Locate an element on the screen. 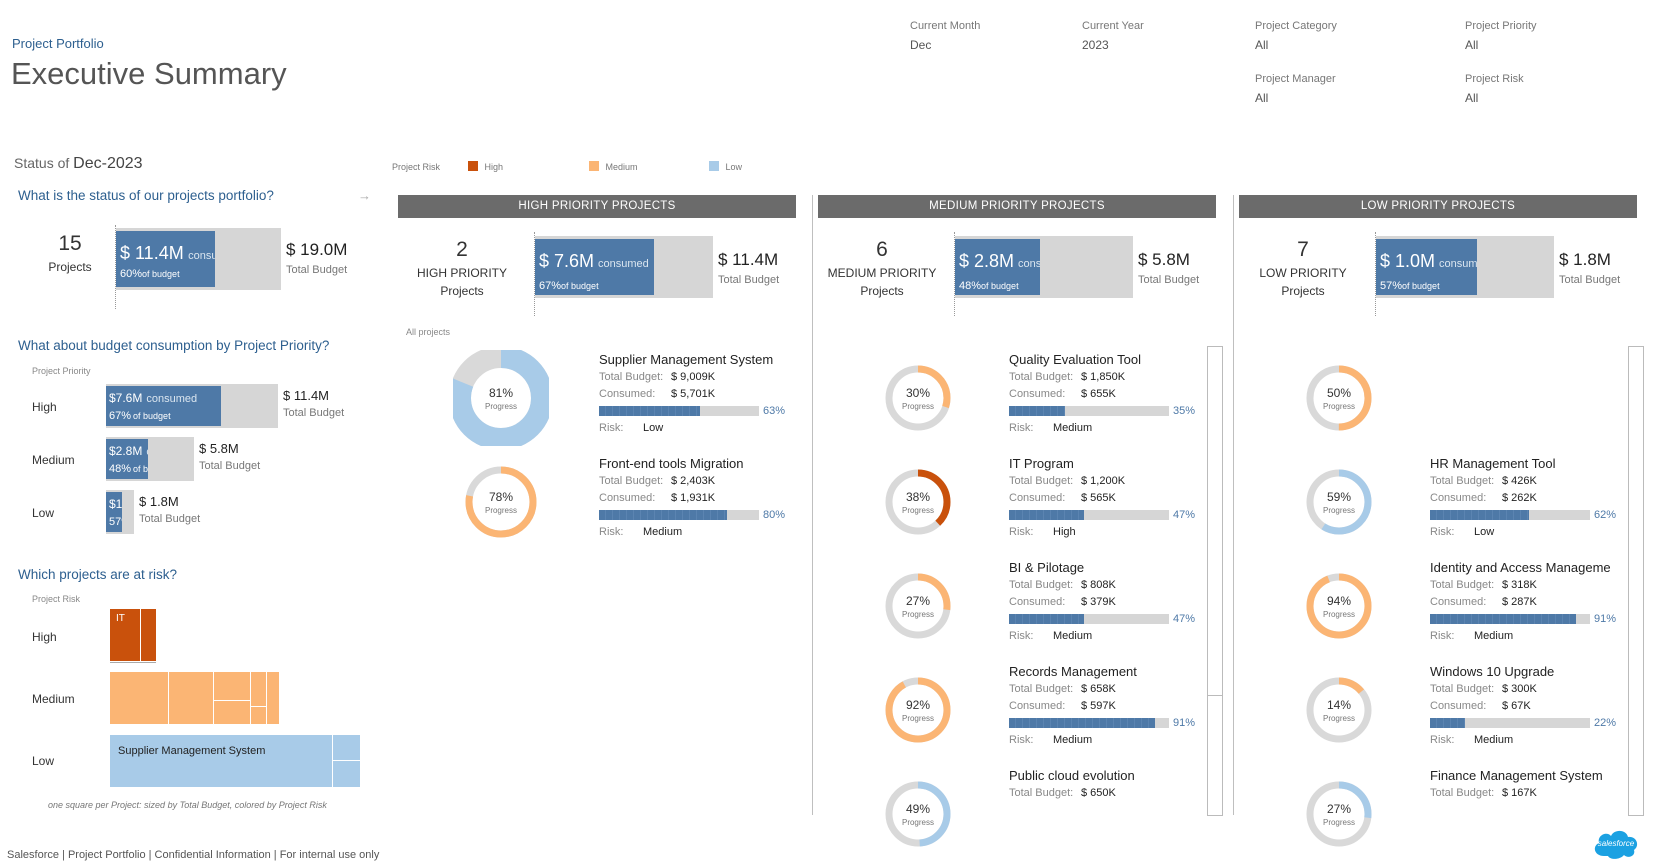  filter-value: 2023 is located at coordinates (1095, 45).